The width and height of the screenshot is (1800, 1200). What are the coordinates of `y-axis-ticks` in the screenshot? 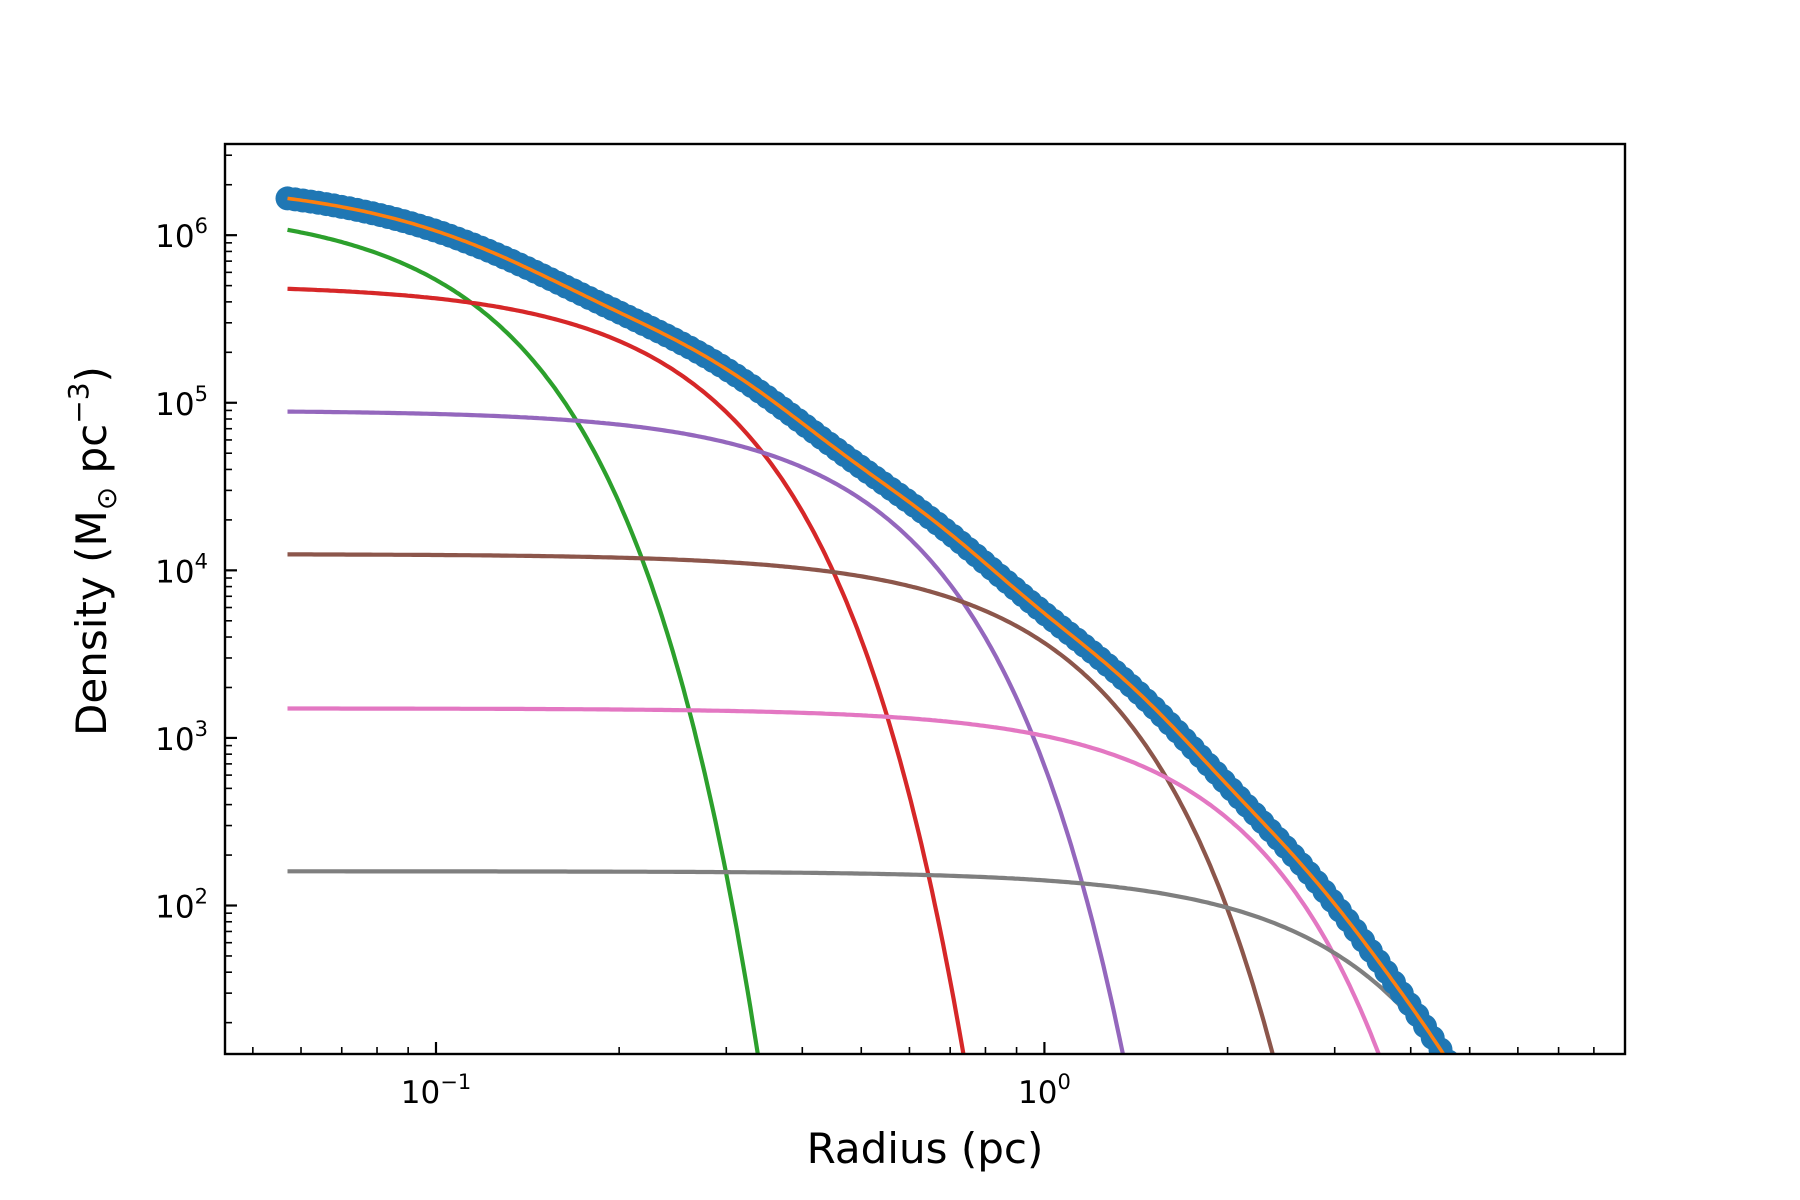 It's located at (231, 589).